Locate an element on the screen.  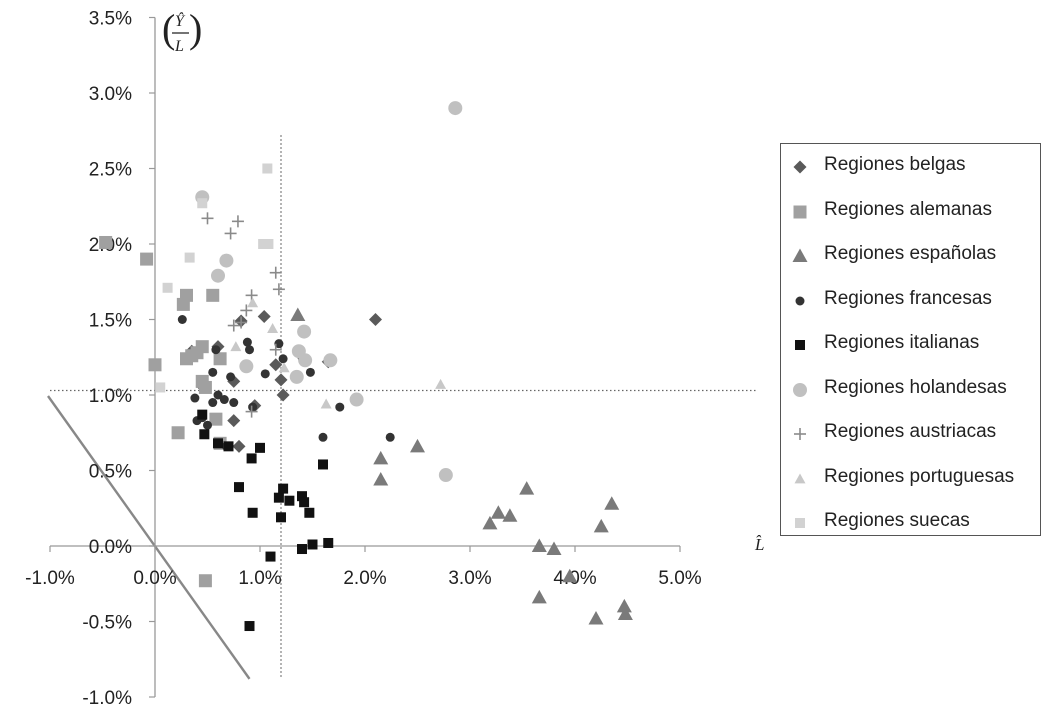
diagonal-line is located at coordinates (149, 537).